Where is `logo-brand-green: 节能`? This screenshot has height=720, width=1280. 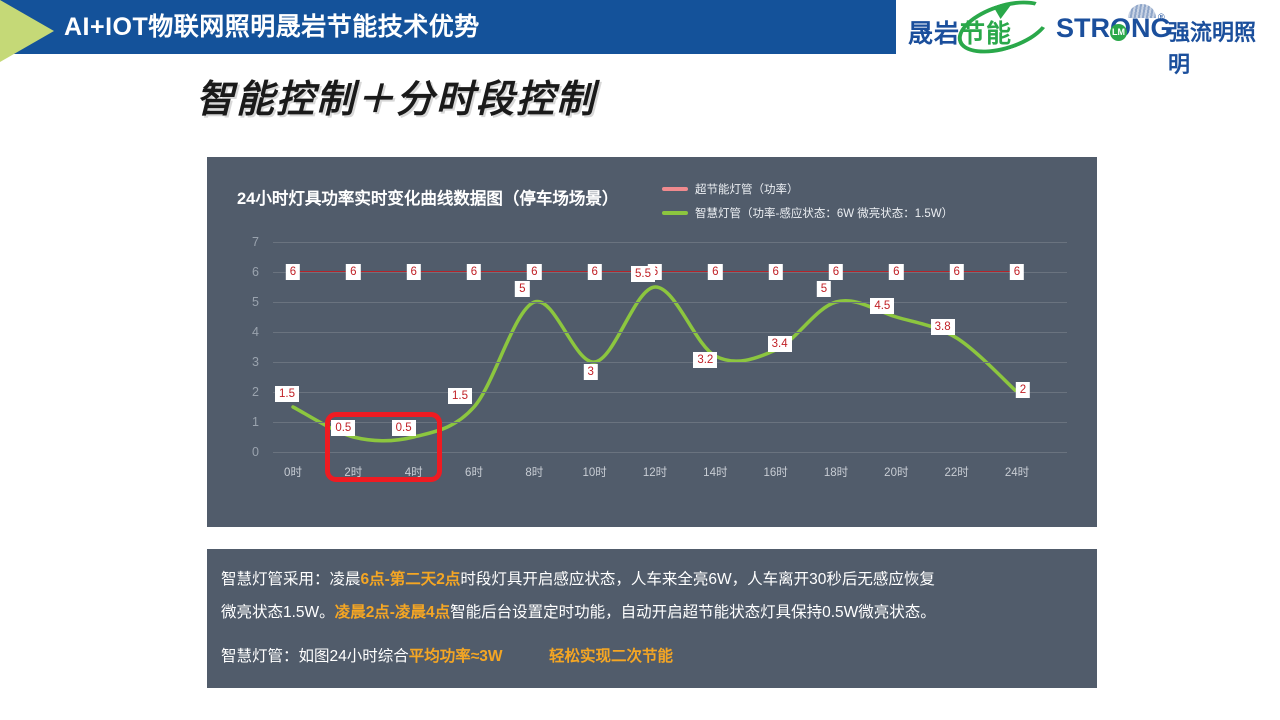
logo-brand-green: 节能 is located at coordinates (986, 34).